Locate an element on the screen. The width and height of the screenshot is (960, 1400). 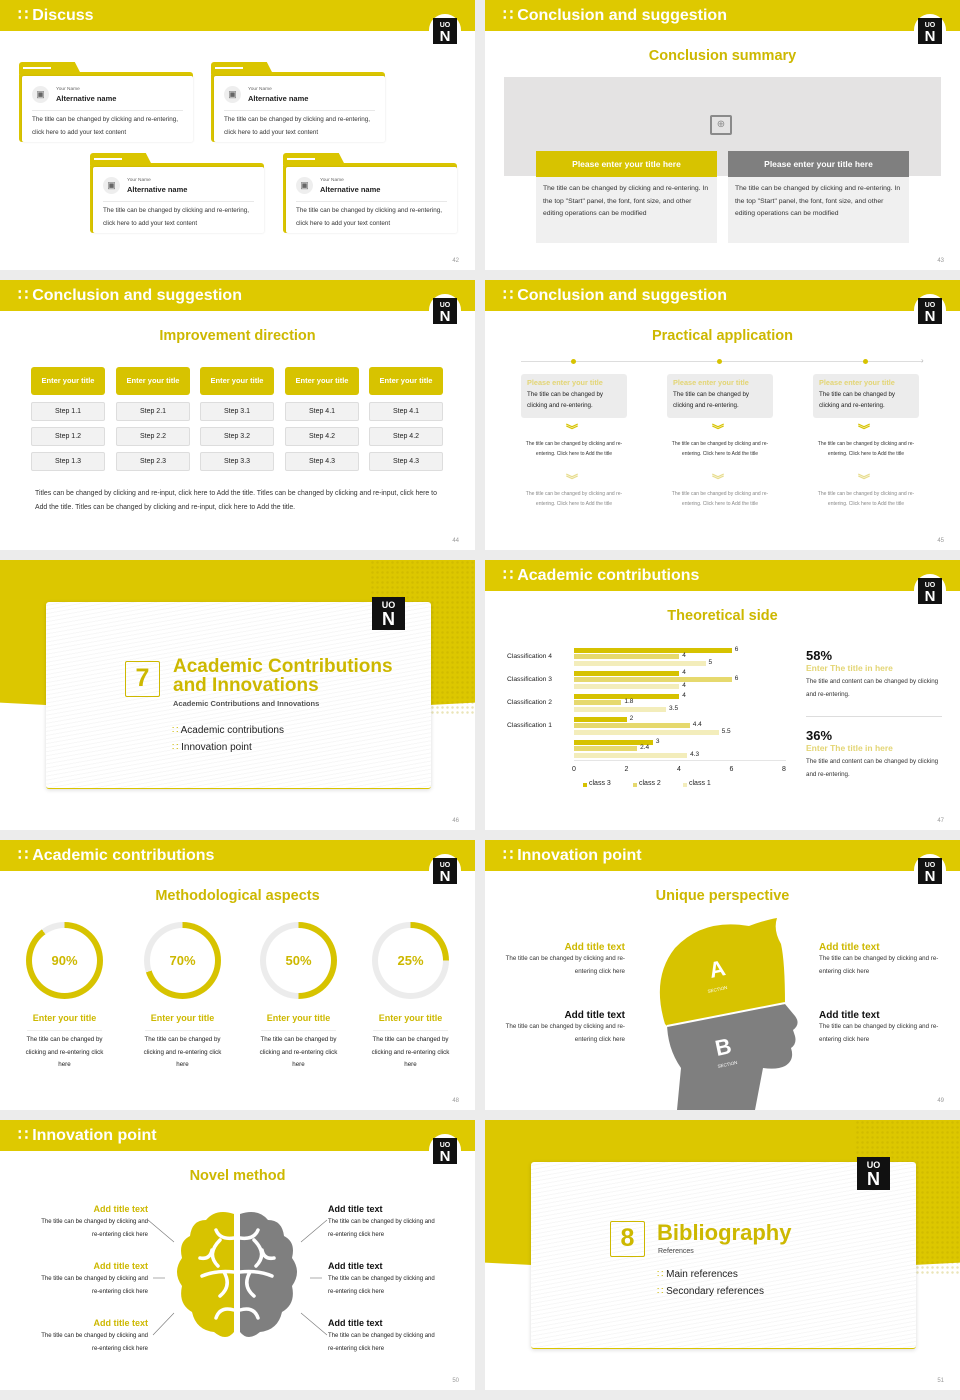
bar-value: 4.3 is located at coordinates (695, 754).